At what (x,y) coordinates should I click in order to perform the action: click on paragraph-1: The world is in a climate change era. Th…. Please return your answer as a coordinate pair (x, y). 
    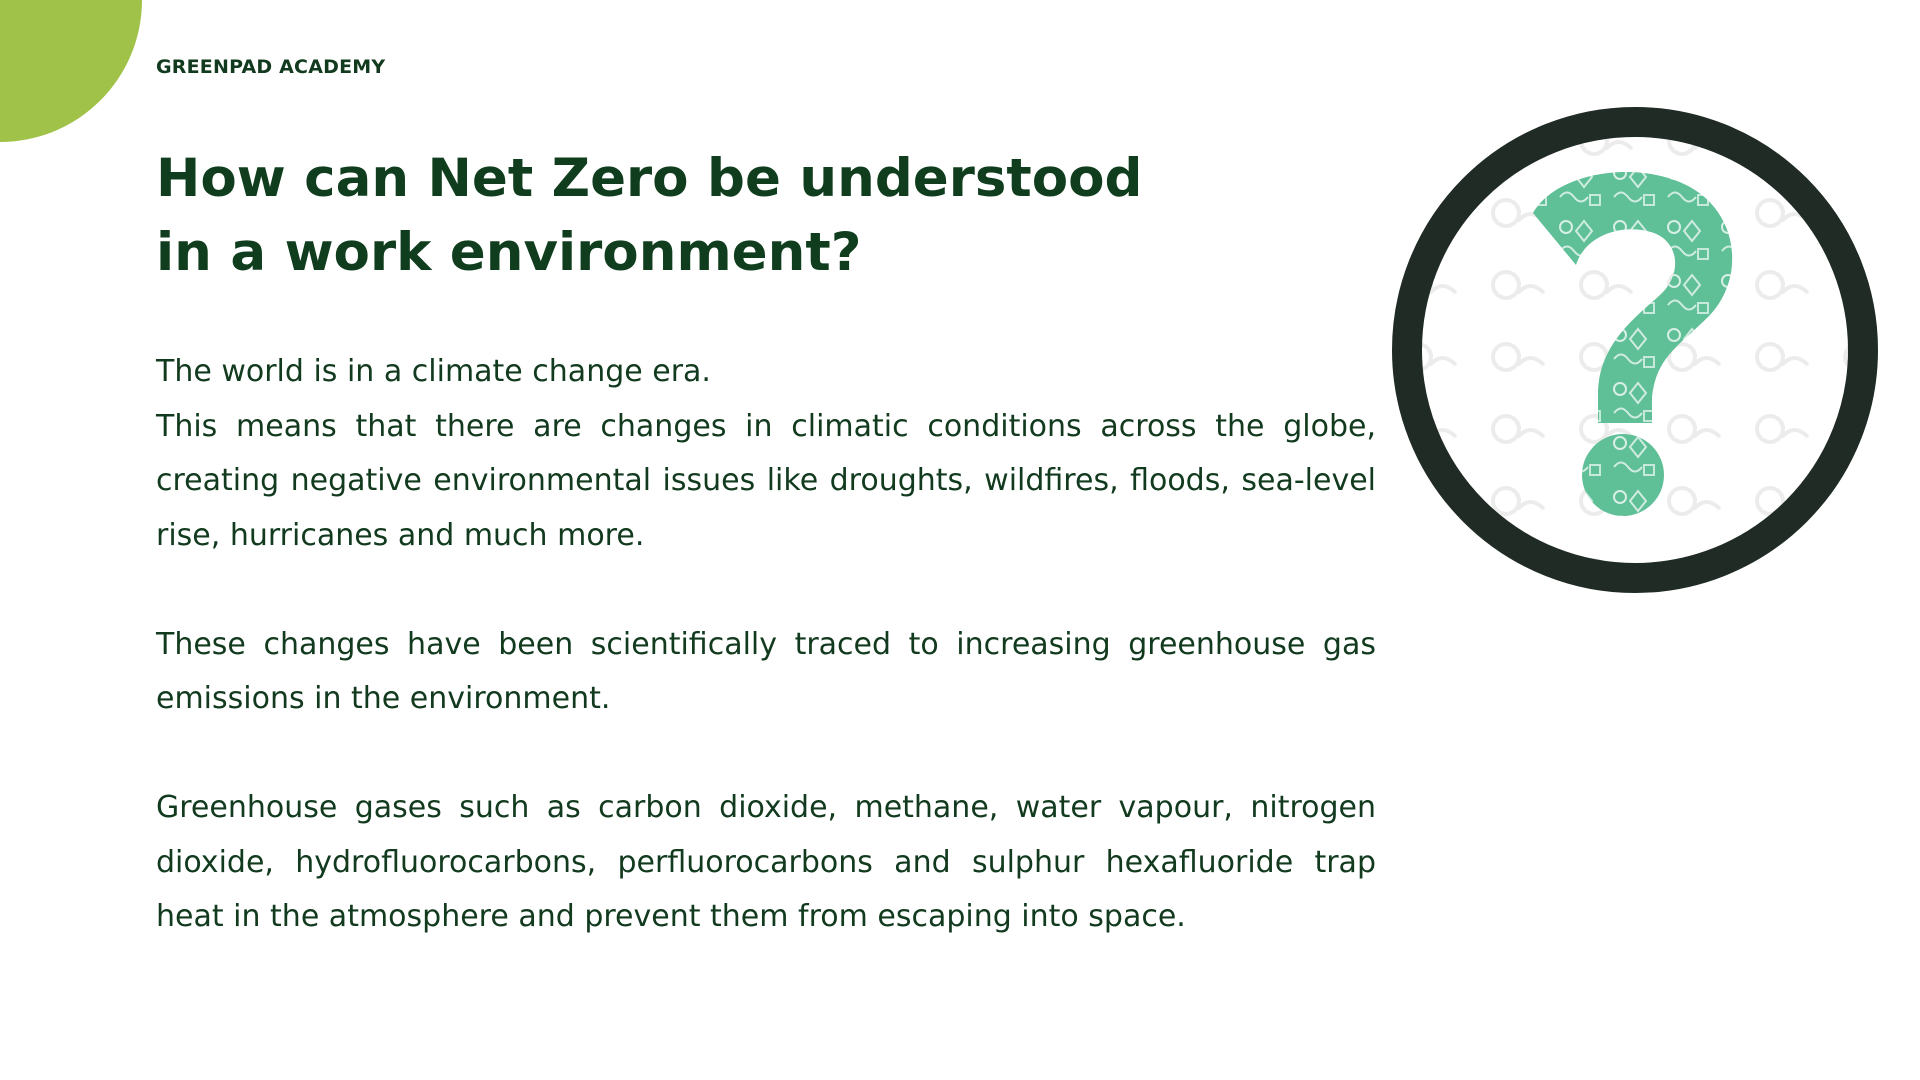
    Looking at the image, I should click on (766, 454).